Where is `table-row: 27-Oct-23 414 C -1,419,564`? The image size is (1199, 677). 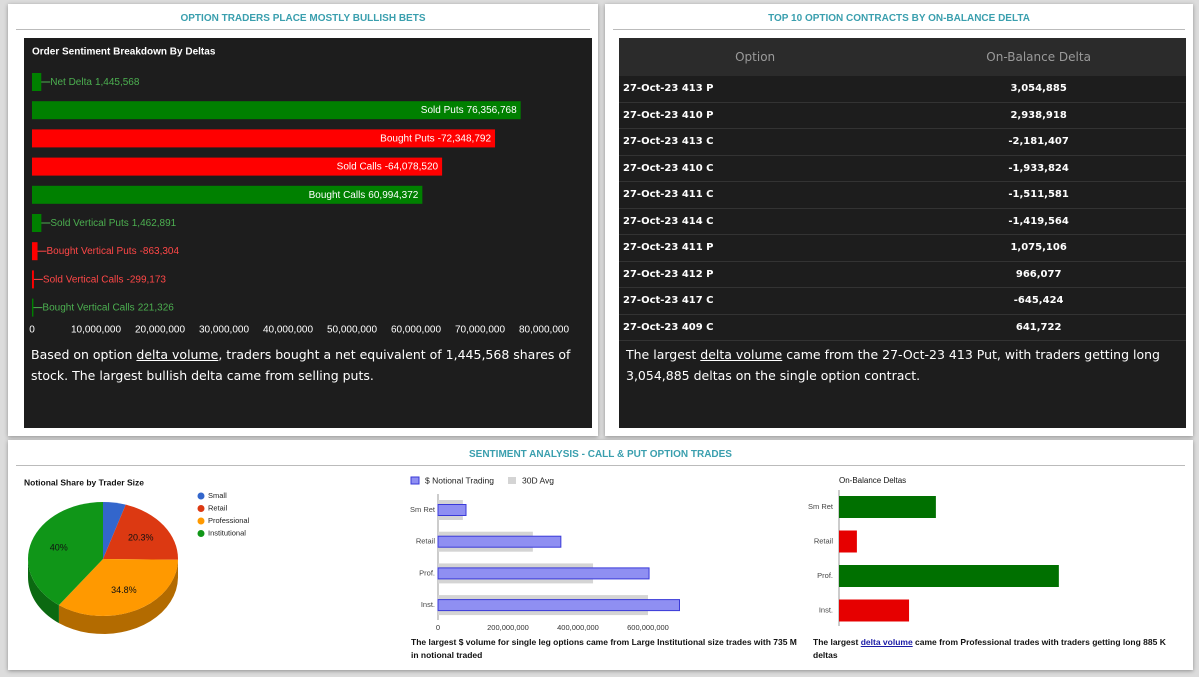 table-row: 27-Oct-23 414 C -1,419,564 is located at coordinates (902, 221).